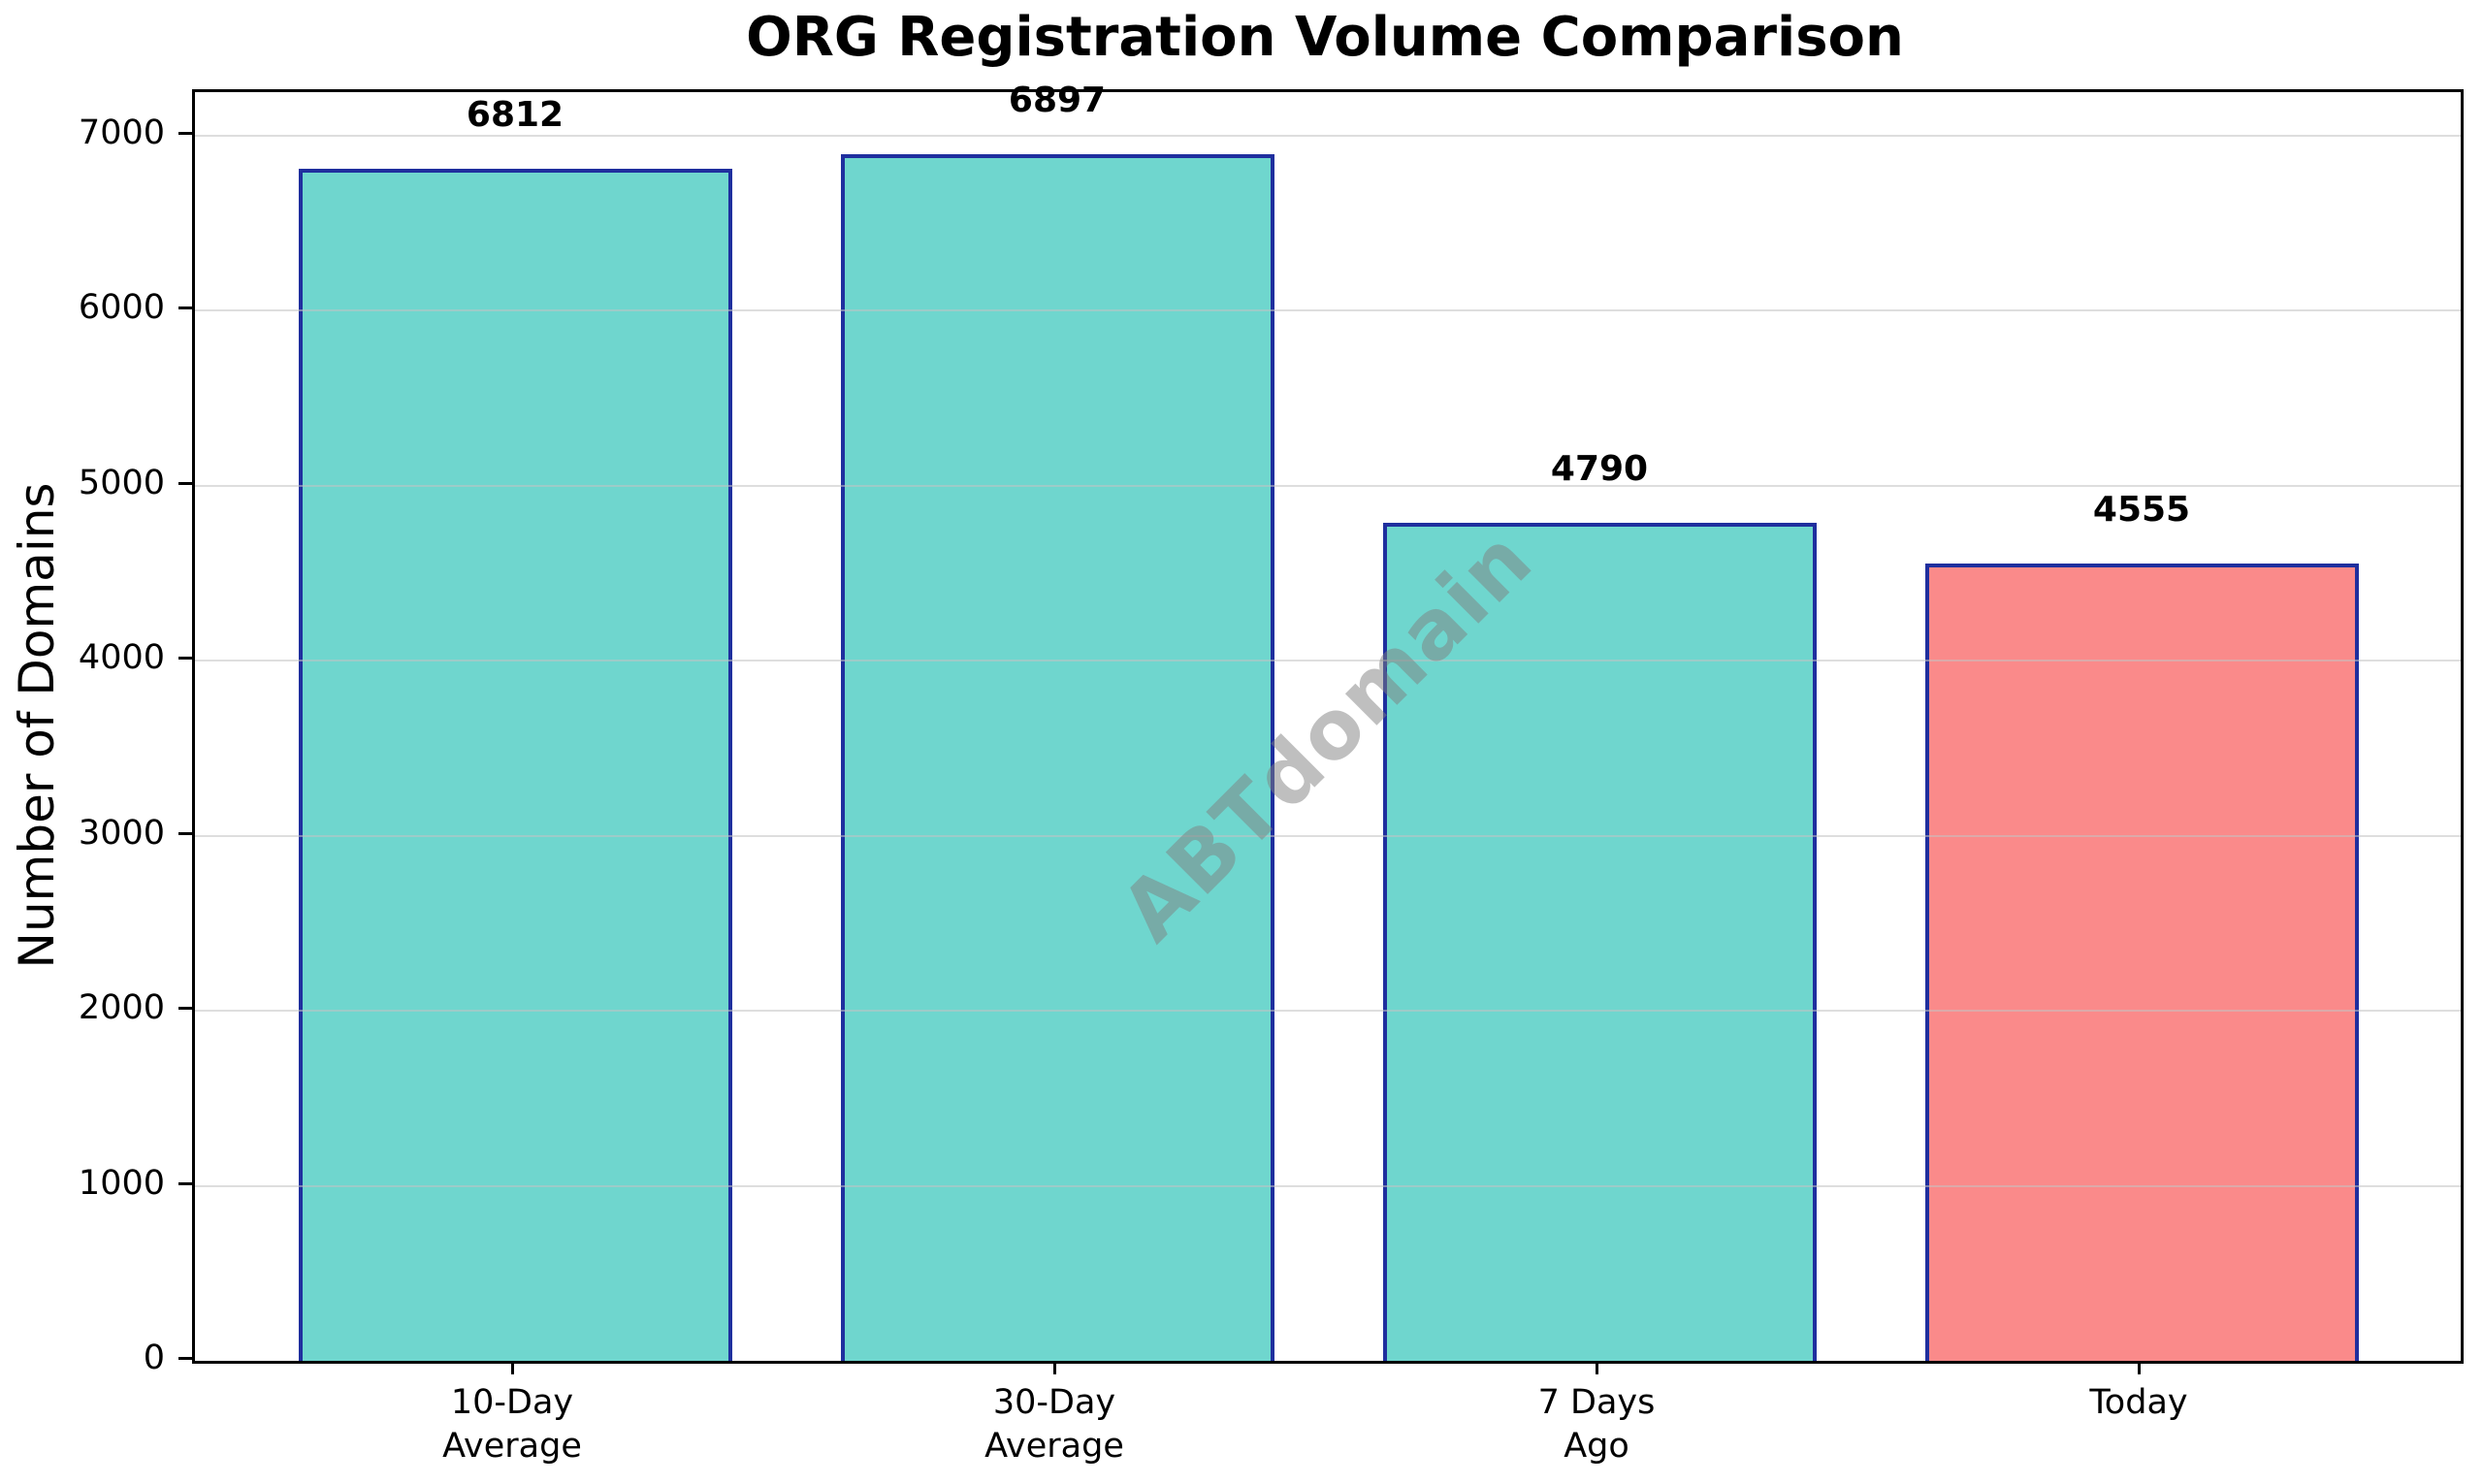 This screenshot has width=2483, height=1484. I want to click on x-tick-mark-today, so click(2140, 1367).